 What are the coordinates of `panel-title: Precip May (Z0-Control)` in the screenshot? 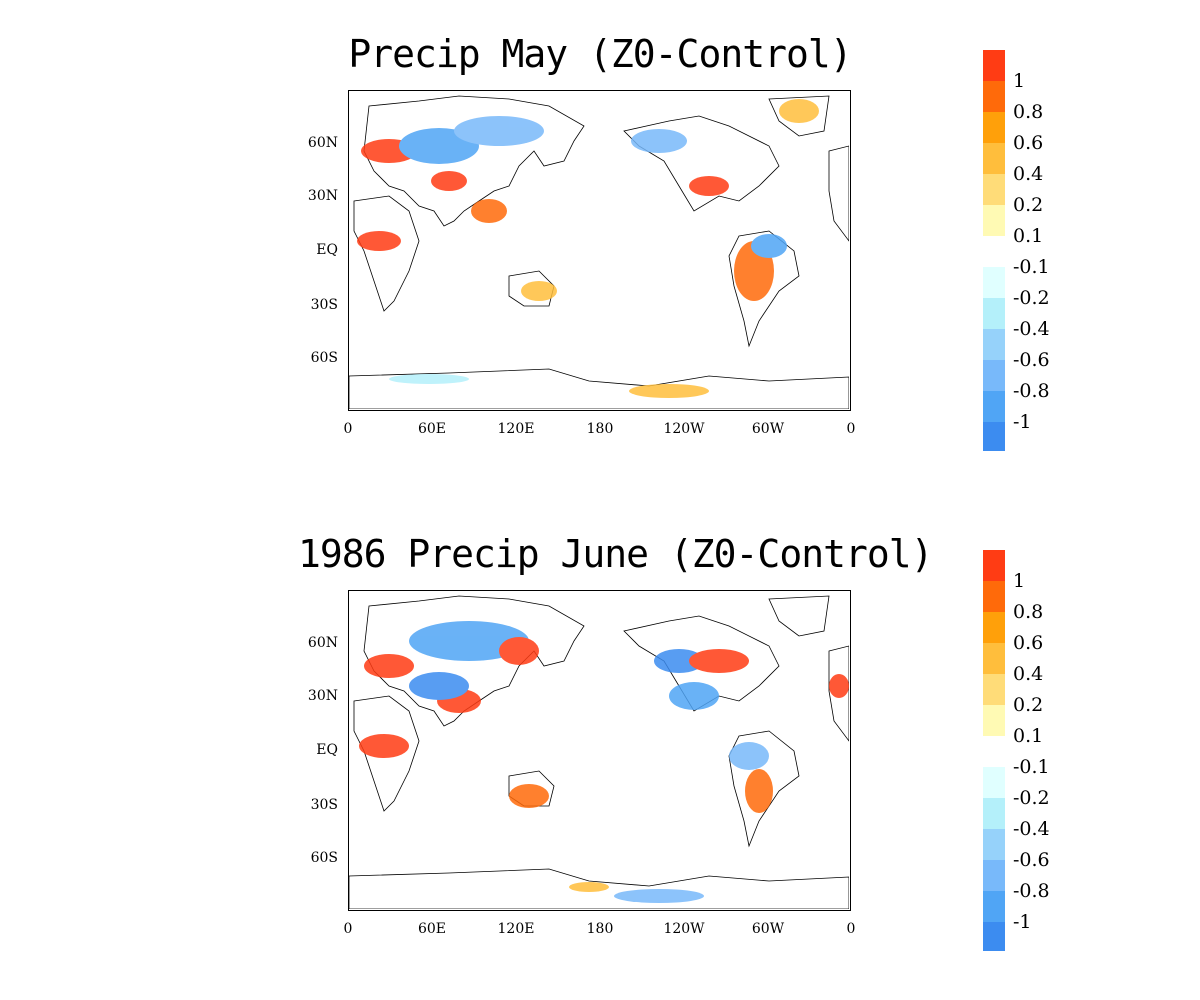 It's located at (600, 54).